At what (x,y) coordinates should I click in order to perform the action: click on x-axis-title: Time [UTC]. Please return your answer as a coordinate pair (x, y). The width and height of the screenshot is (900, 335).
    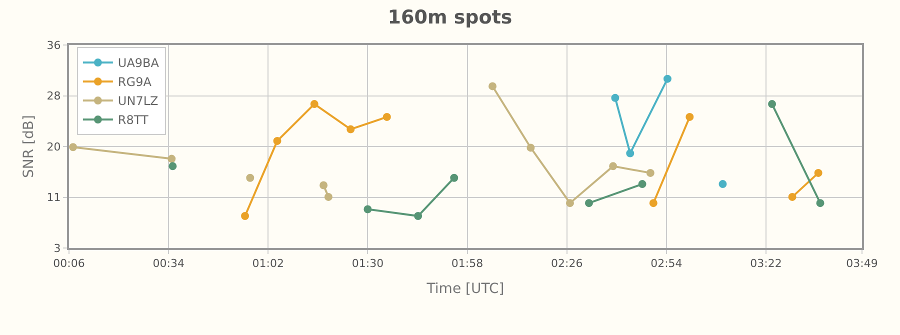
    Looking at the image, I should click on (465, 289).